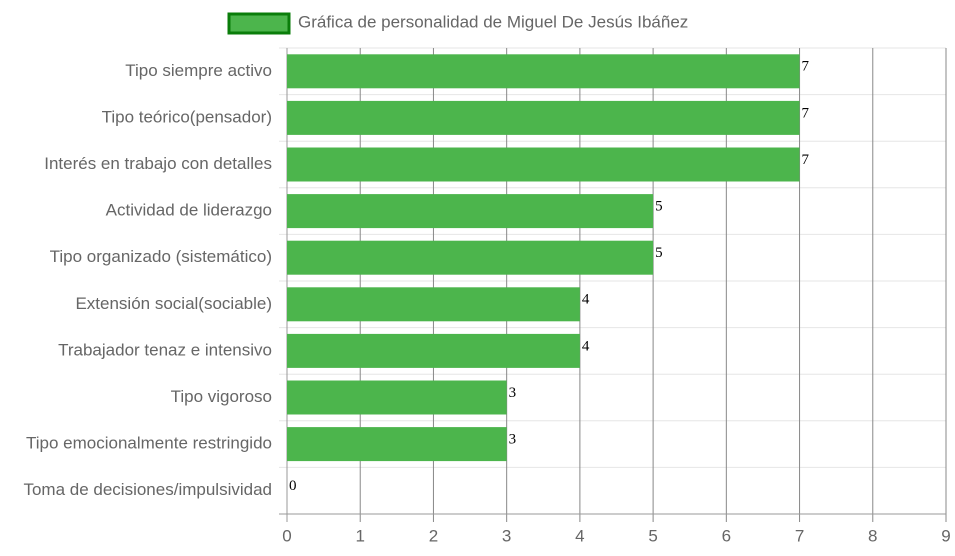 Image resolution: width=955 pixels, height=556 pixels. What do you see at coordinates (158, 163) in the screenshot?
I see `y-tick-label: Interés en trabajo con detalles` at bounding box center [158, 163].